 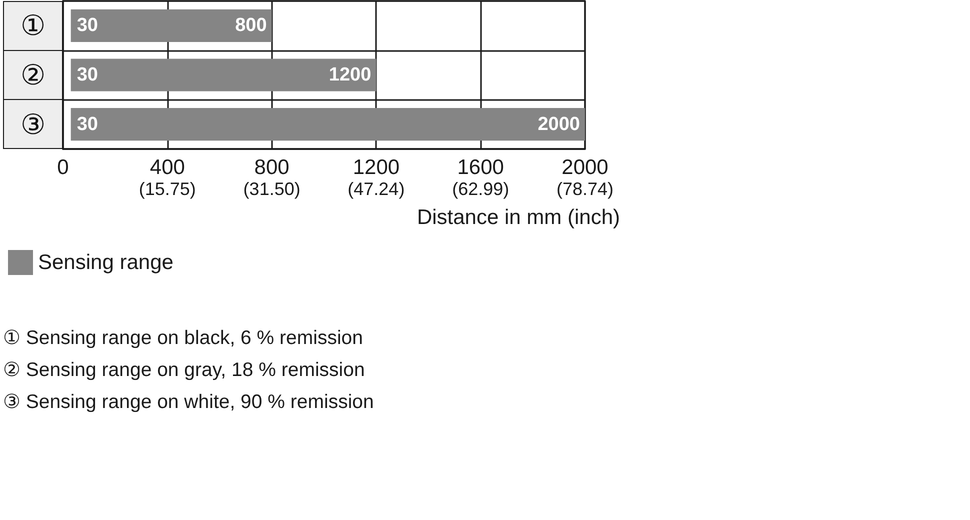 What do you see at coordinates (33, 25) in the screenshot?
I see `y-tick-label: ①` at bounding box center [33, 25].